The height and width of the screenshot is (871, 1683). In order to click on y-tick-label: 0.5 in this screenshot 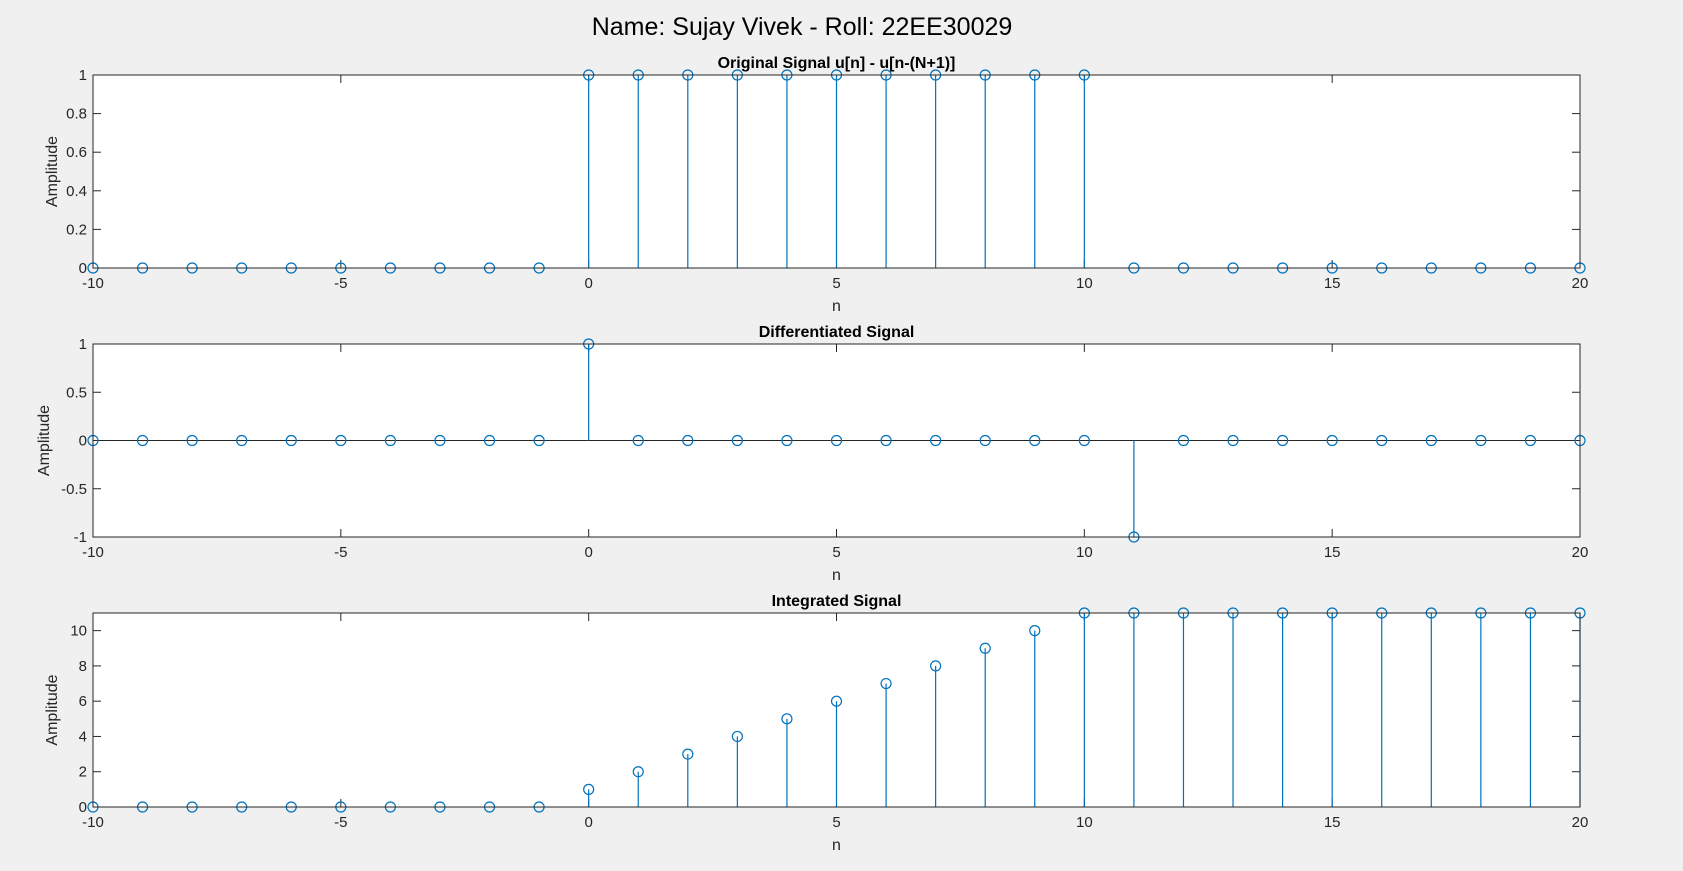, I will do `click(76, 392)`.